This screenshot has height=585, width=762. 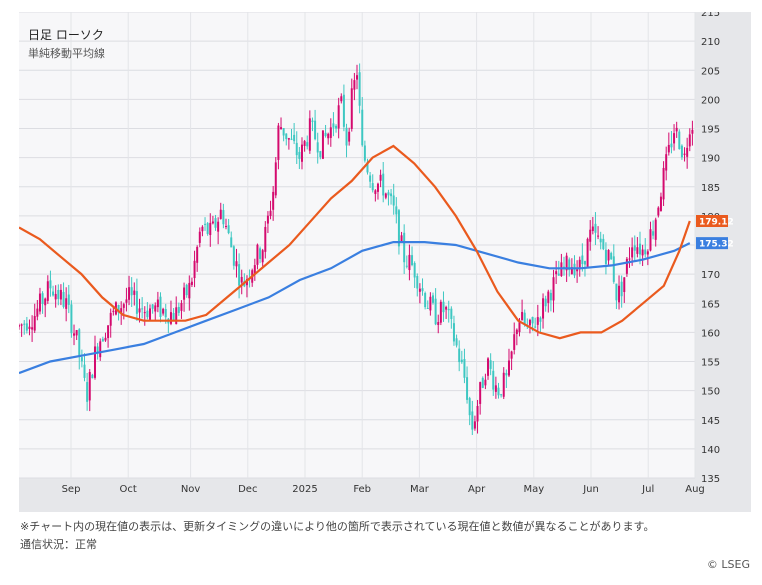 I want to click on chart-title: 日足 ローソク, so click(x=66, y=35).